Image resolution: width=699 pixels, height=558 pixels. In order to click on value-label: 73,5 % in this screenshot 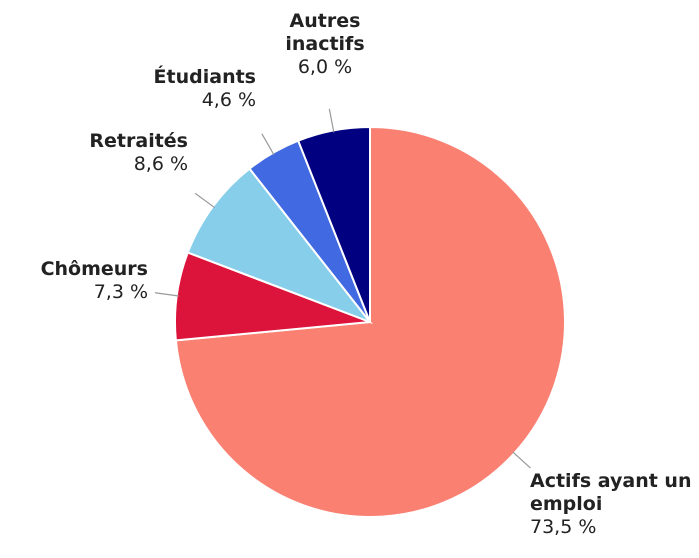, I will do `click(563, 527)`.